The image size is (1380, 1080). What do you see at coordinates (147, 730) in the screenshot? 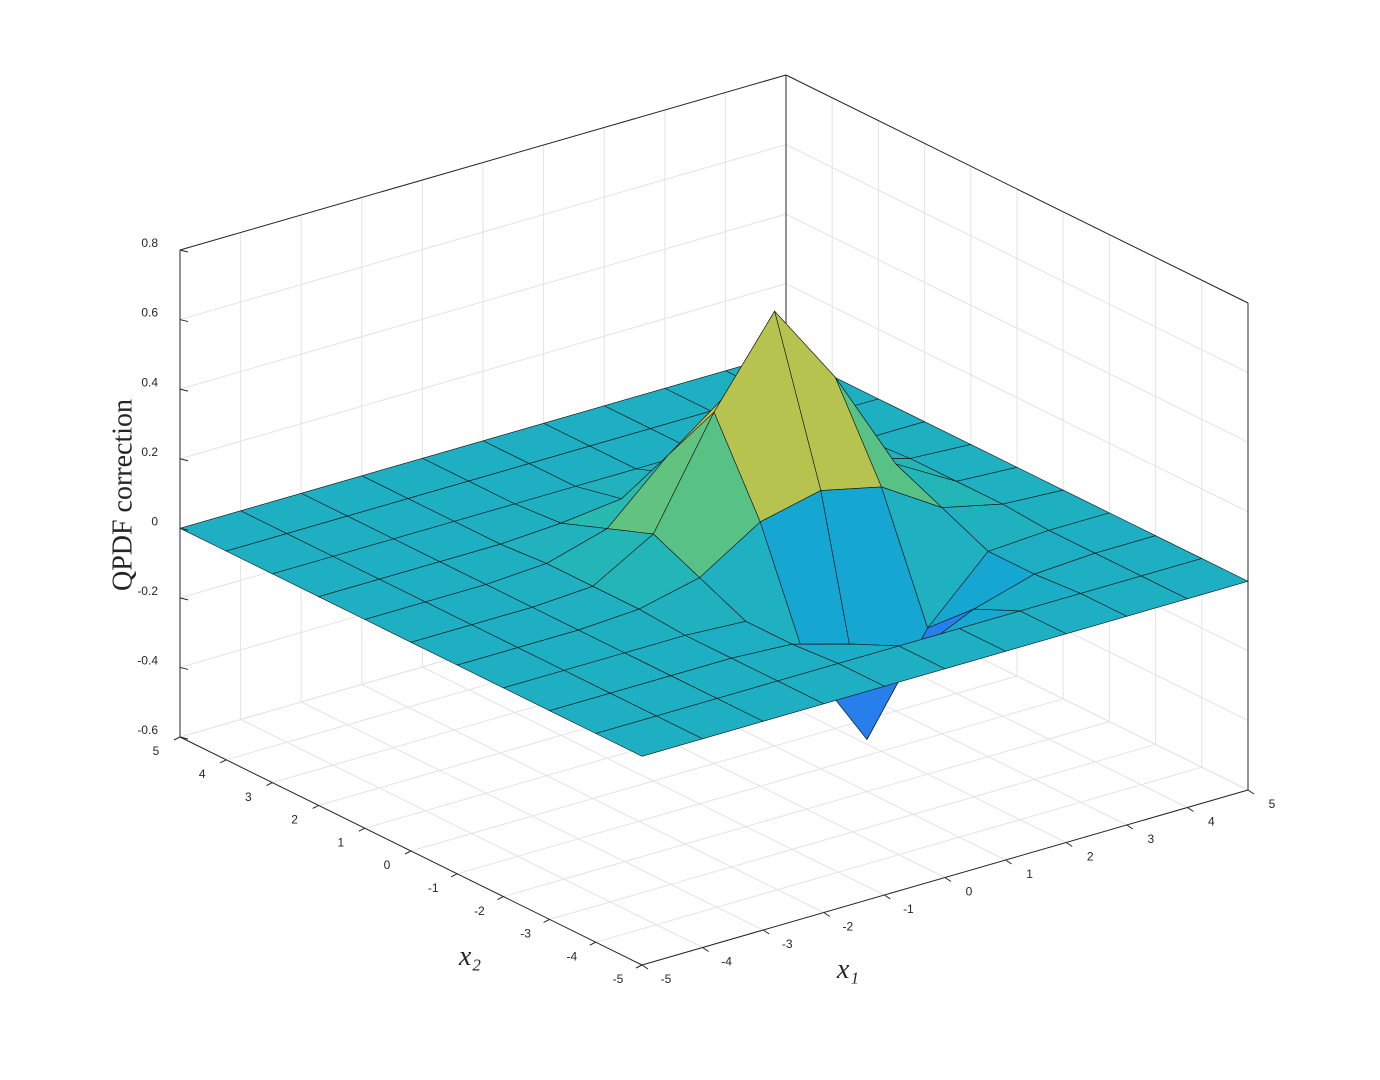
I see `z-tick-label: -0.6` at bounding box center [147, 730].